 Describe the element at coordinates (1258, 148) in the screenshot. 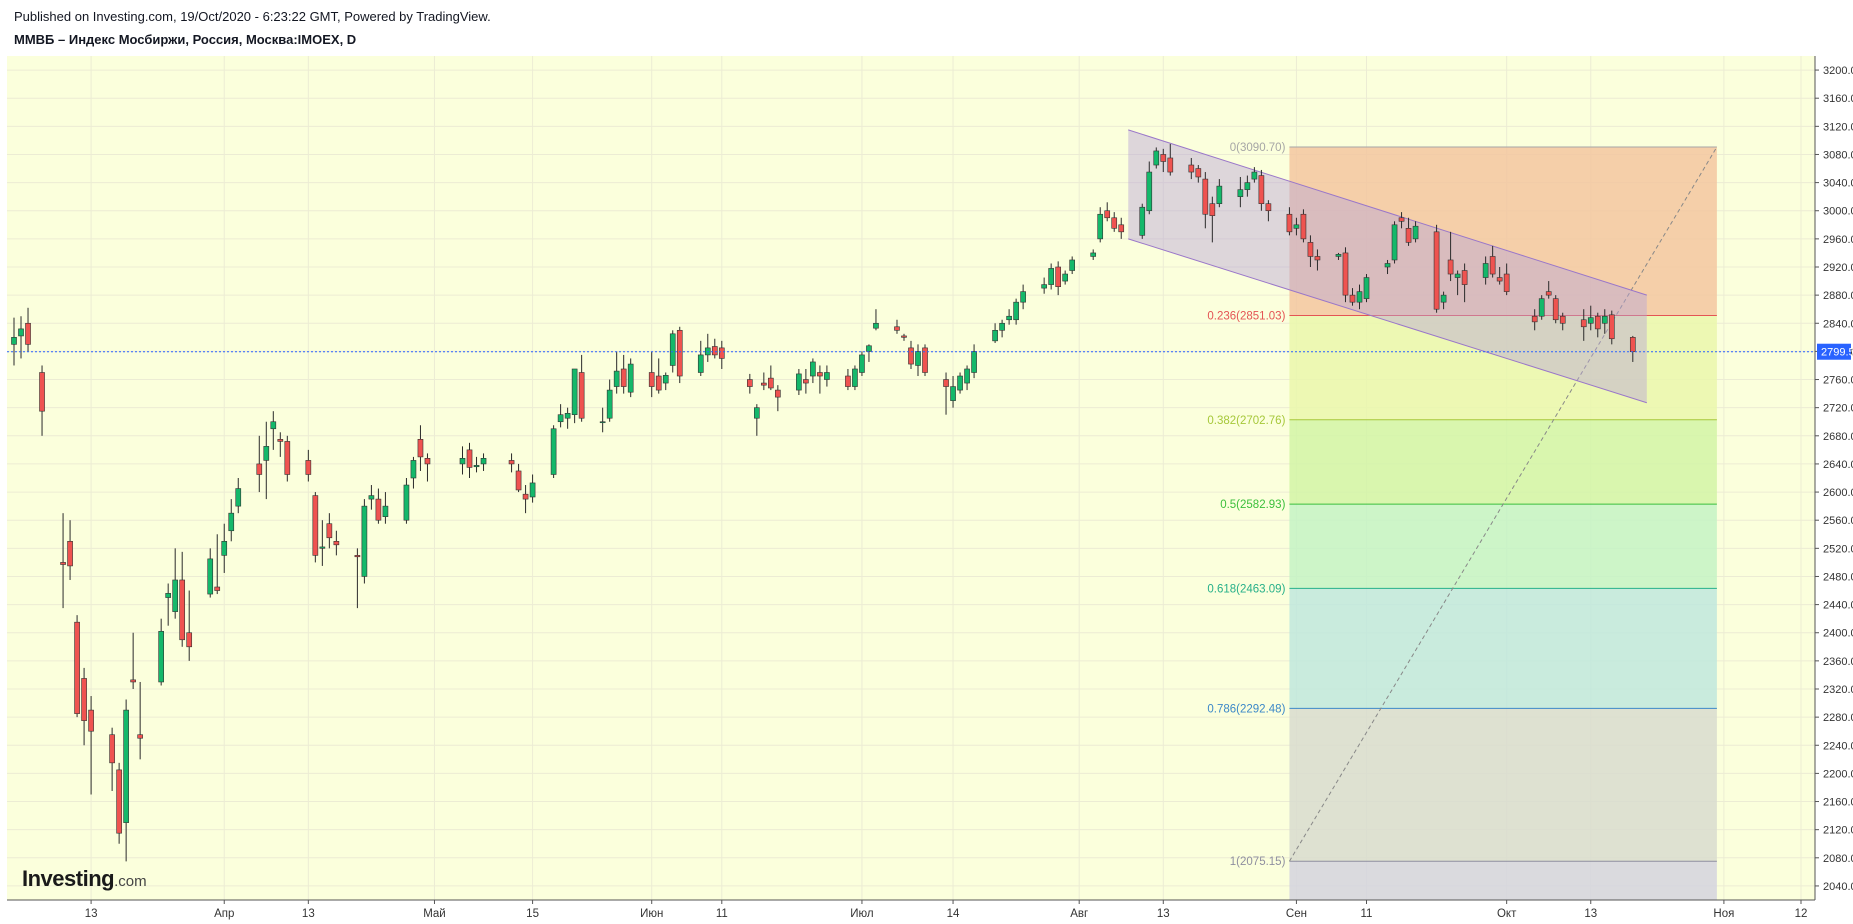

I see `fib-level-label: 0(3090.70)` at that location.